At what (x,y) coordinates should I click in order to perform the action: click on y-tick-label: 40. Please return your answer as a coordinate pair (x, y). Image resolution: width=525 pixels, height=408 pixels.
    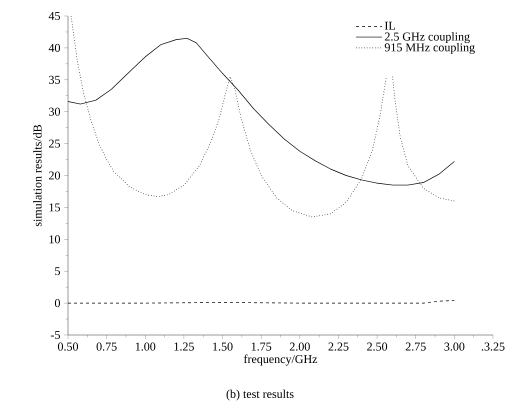
    Looking at the image, I should click on (54, 48).